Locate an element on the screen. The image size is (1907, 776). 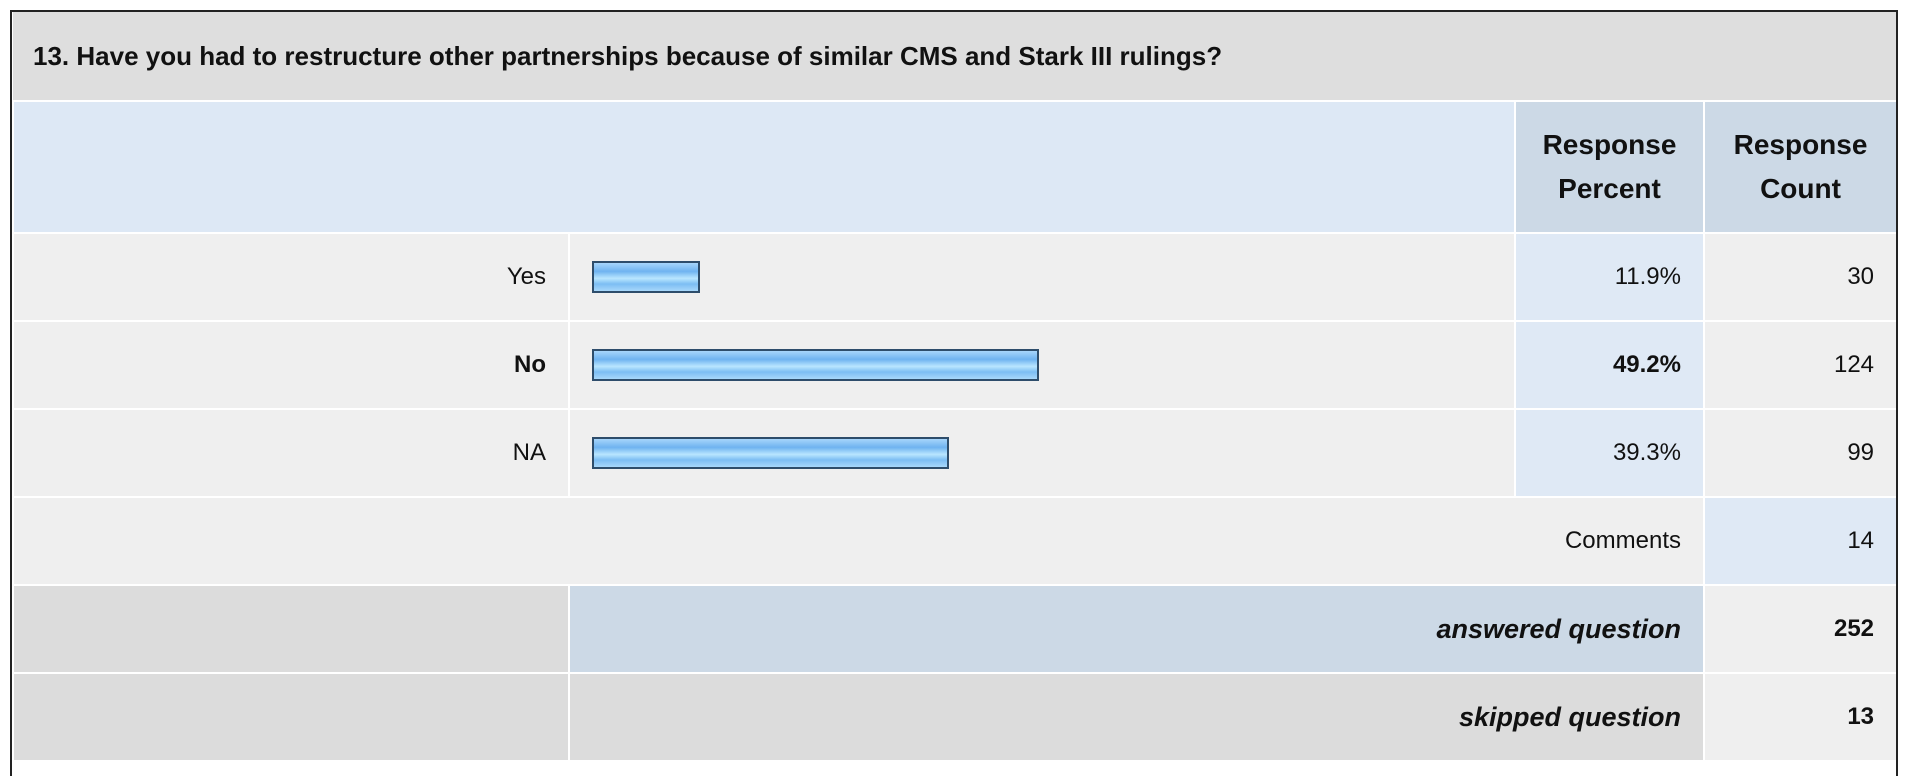
option-label: NA is located at coordinates (291, 453).